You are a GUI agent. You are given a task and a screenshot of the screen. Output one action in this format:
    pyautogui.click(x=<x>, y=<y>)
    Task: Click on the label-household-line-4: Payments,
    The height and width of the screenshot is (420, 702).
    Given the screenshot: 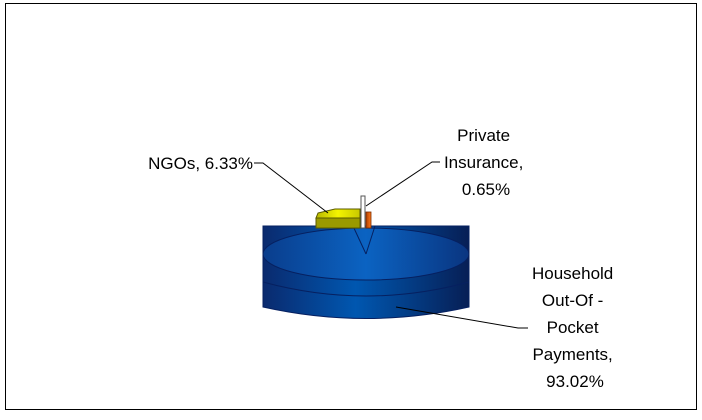 What is the action you would take?
    pyautogui.click(x=572, y=354)
    